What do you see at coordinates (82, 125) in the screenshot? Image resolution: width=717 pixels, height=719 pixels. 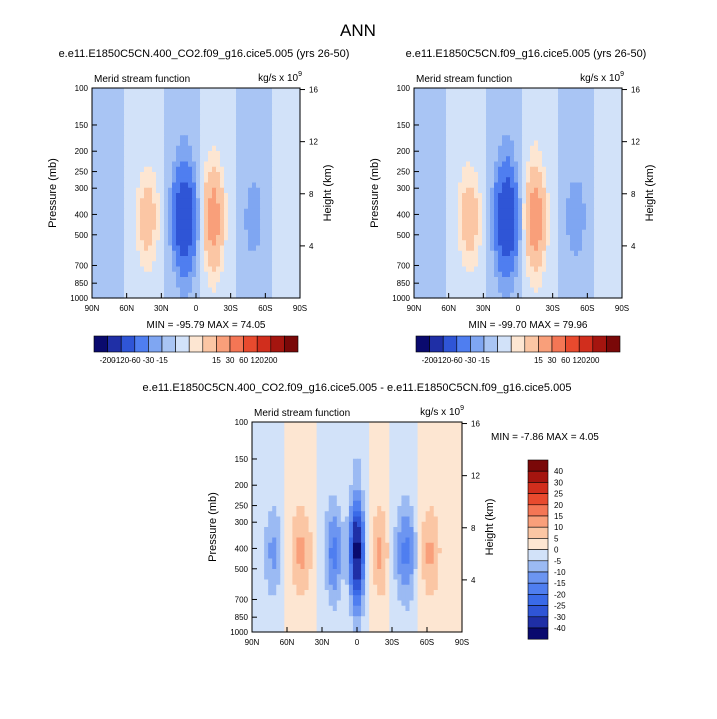 I see `y-tick-label: 150` at bounding box center [82, 125].